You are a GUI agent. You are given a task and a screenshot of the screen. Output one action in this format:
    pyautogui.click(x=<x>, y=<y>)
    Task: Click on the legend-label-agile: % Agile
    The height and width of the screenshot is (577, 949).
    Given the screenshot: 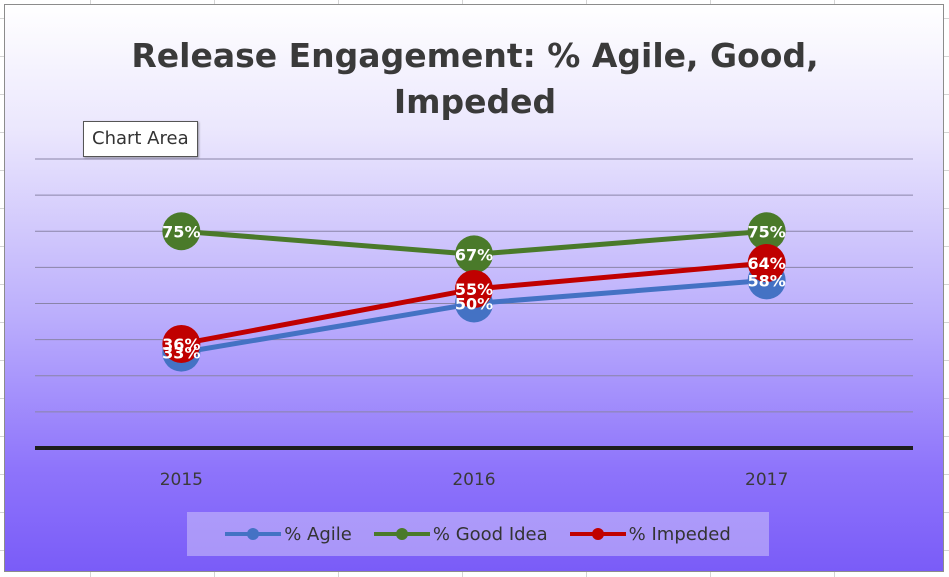 What is the action you would take?
    pyautogui.click(x=318, y=534)
    